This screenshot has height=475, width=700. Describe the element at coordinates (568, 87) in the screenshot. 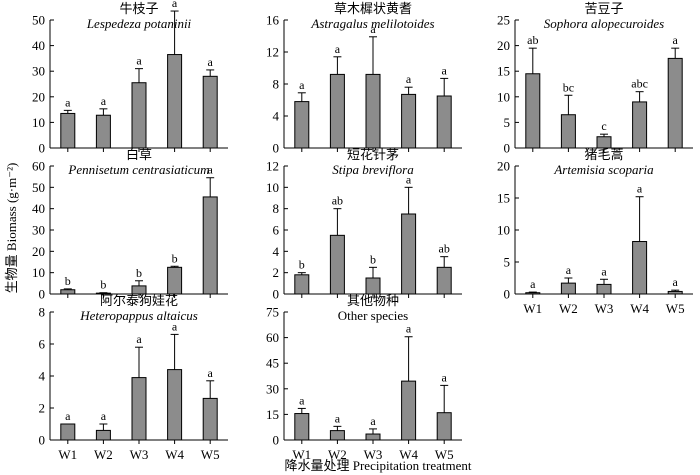

I see `significance-label: bc` at that location.